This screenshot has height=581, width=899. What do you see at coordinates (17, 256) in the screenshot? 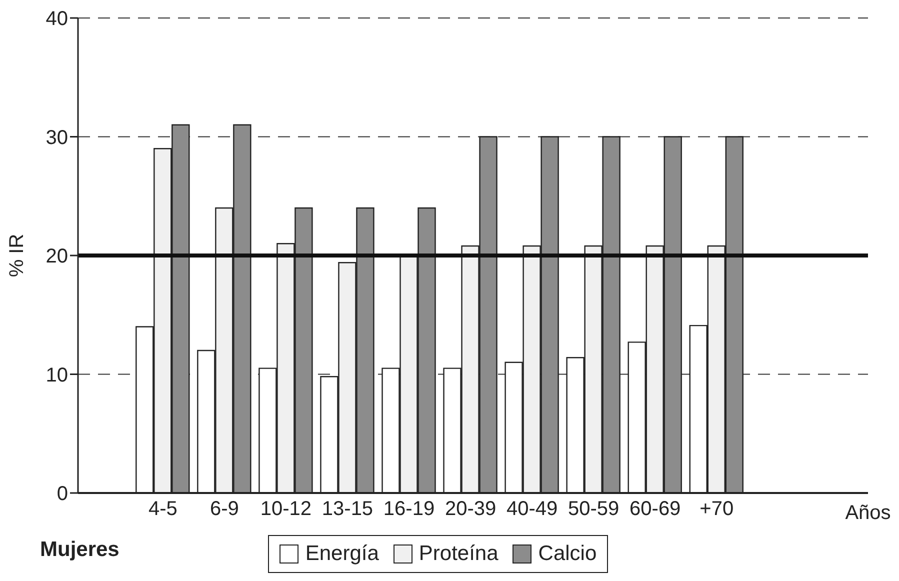
I see `y-axis-title: % IR` at bounding box center [17, 256].